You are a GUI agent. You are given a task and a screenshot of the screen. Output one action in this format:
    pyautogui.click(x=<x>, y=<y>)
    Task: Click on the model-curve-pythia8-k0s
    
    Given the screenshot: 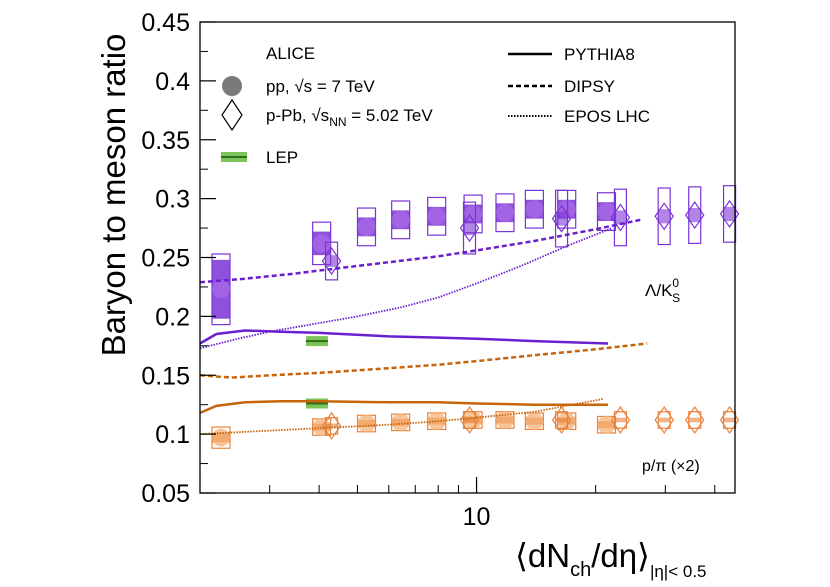 What is the action you would take?
    pyautogui.click(x=404, y=337)
    